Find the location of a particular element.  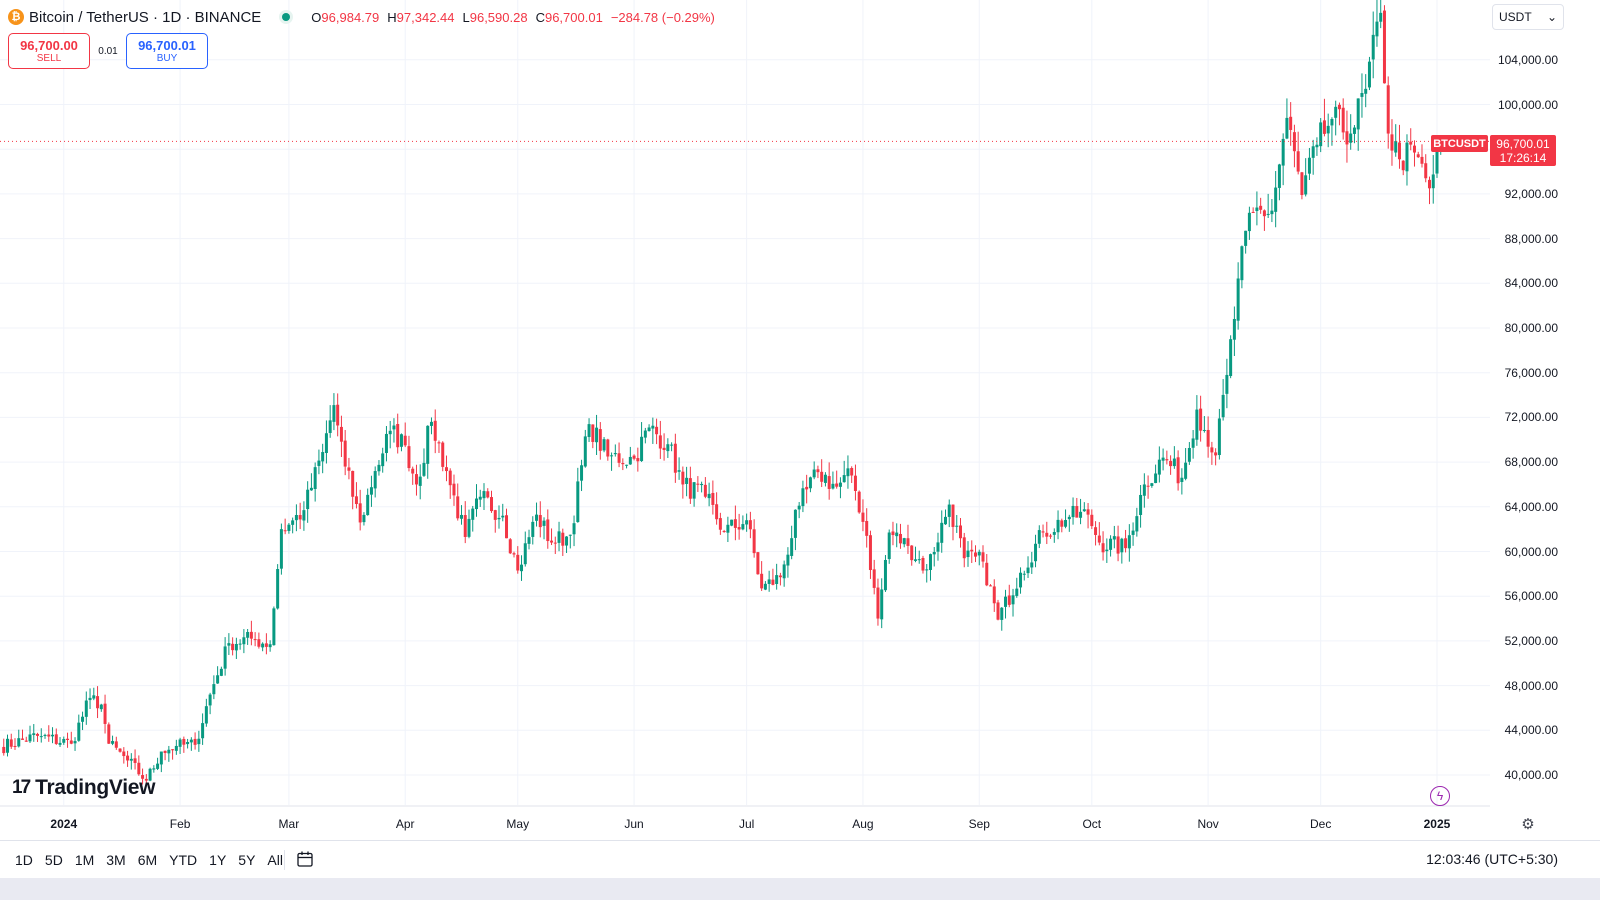

timezone-clock: 12:03:46 (UTC+5:30) is located at coordinates (1492, 859).